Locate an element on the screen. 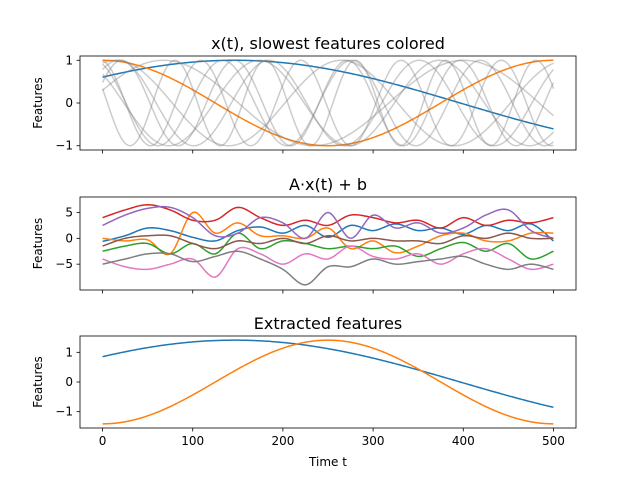  chart-title: Extracted features is located at coordinates (328, 323).